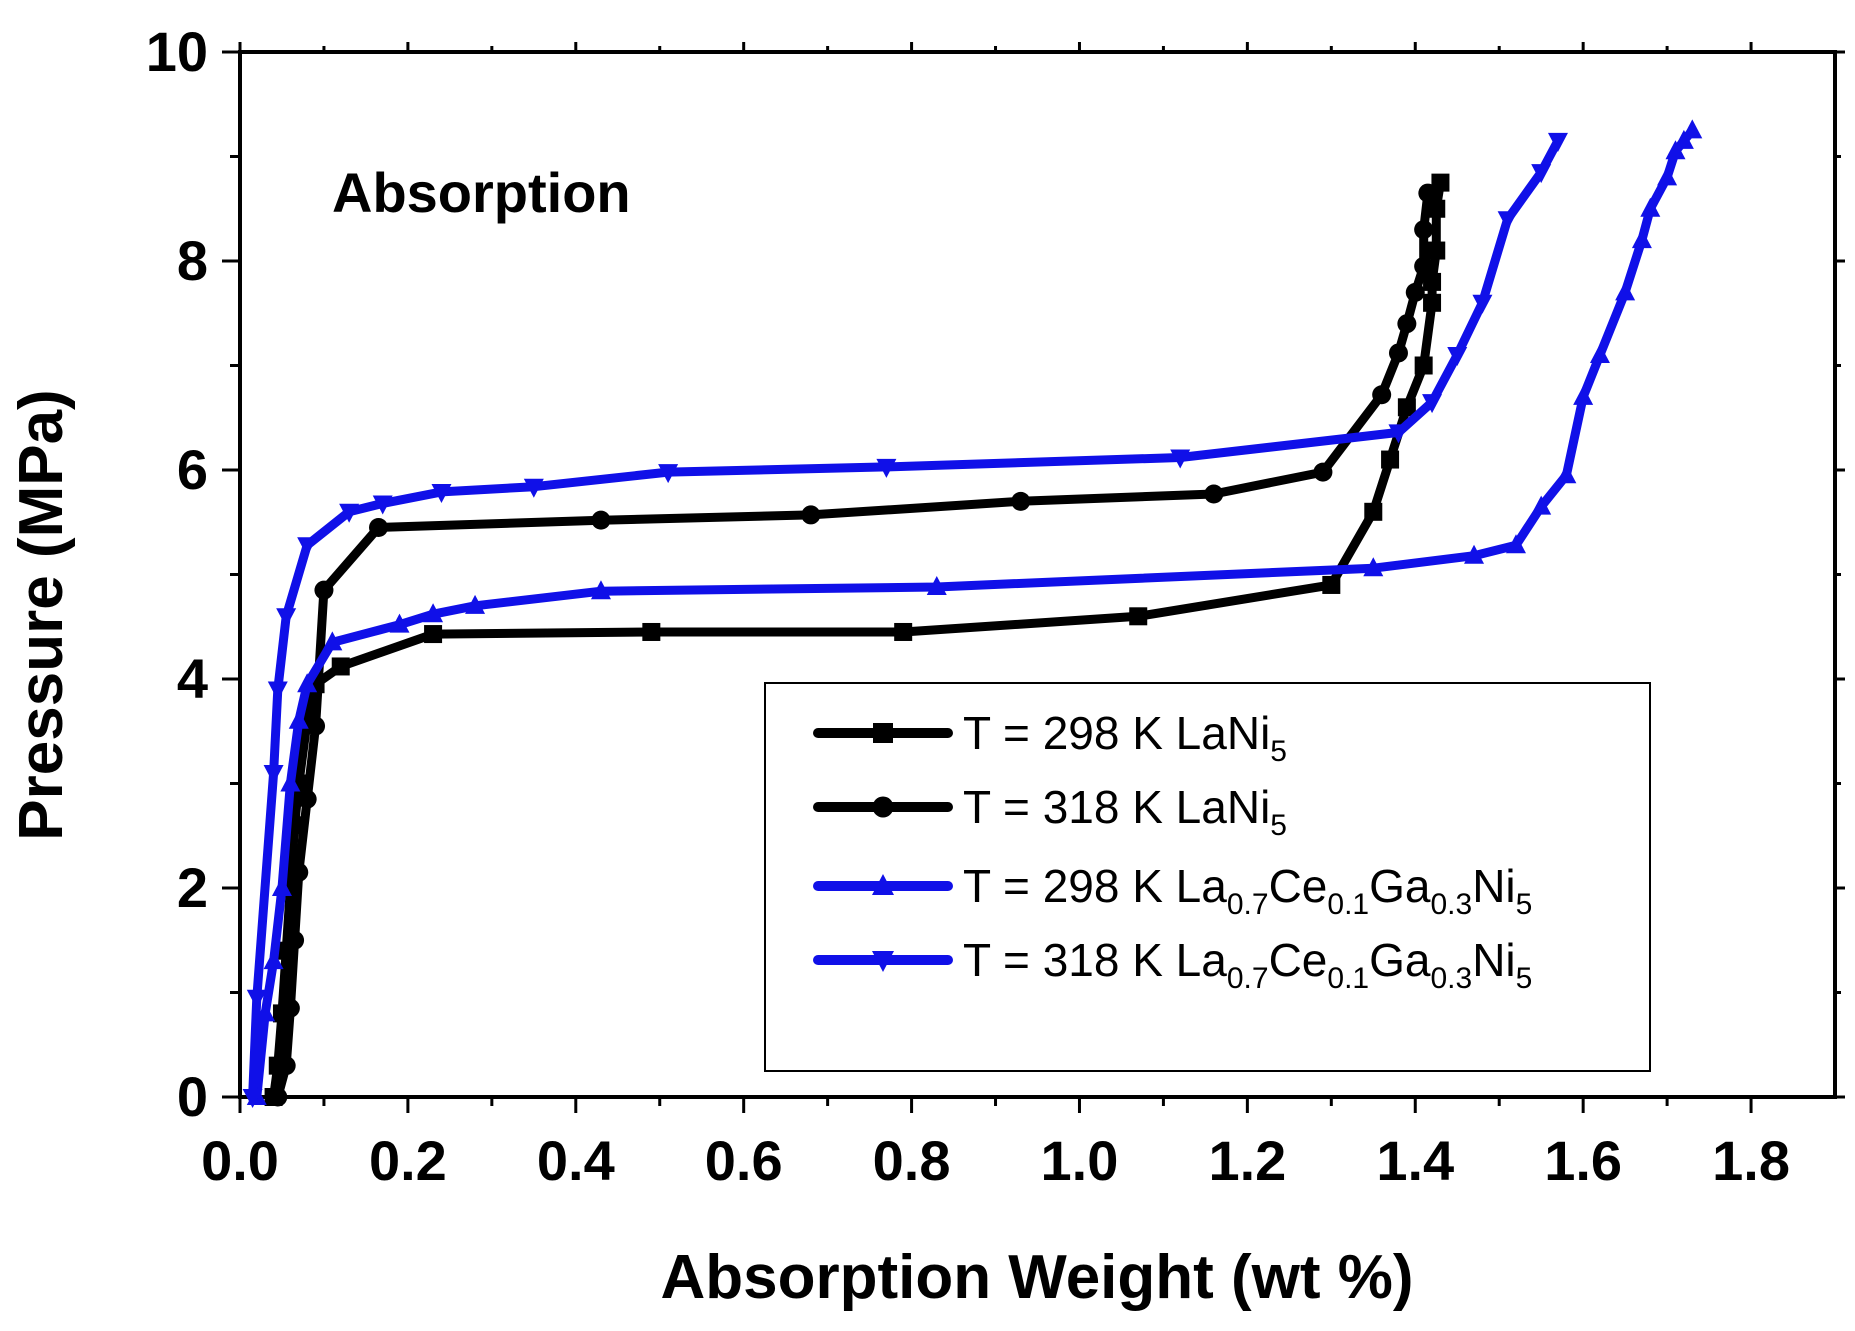 The width and height of the screenshot is (1855, 1331). Describe the element at coordinates (1415, 1160) in the screenshot. I see `x-tick-label: 1.4` at that location.